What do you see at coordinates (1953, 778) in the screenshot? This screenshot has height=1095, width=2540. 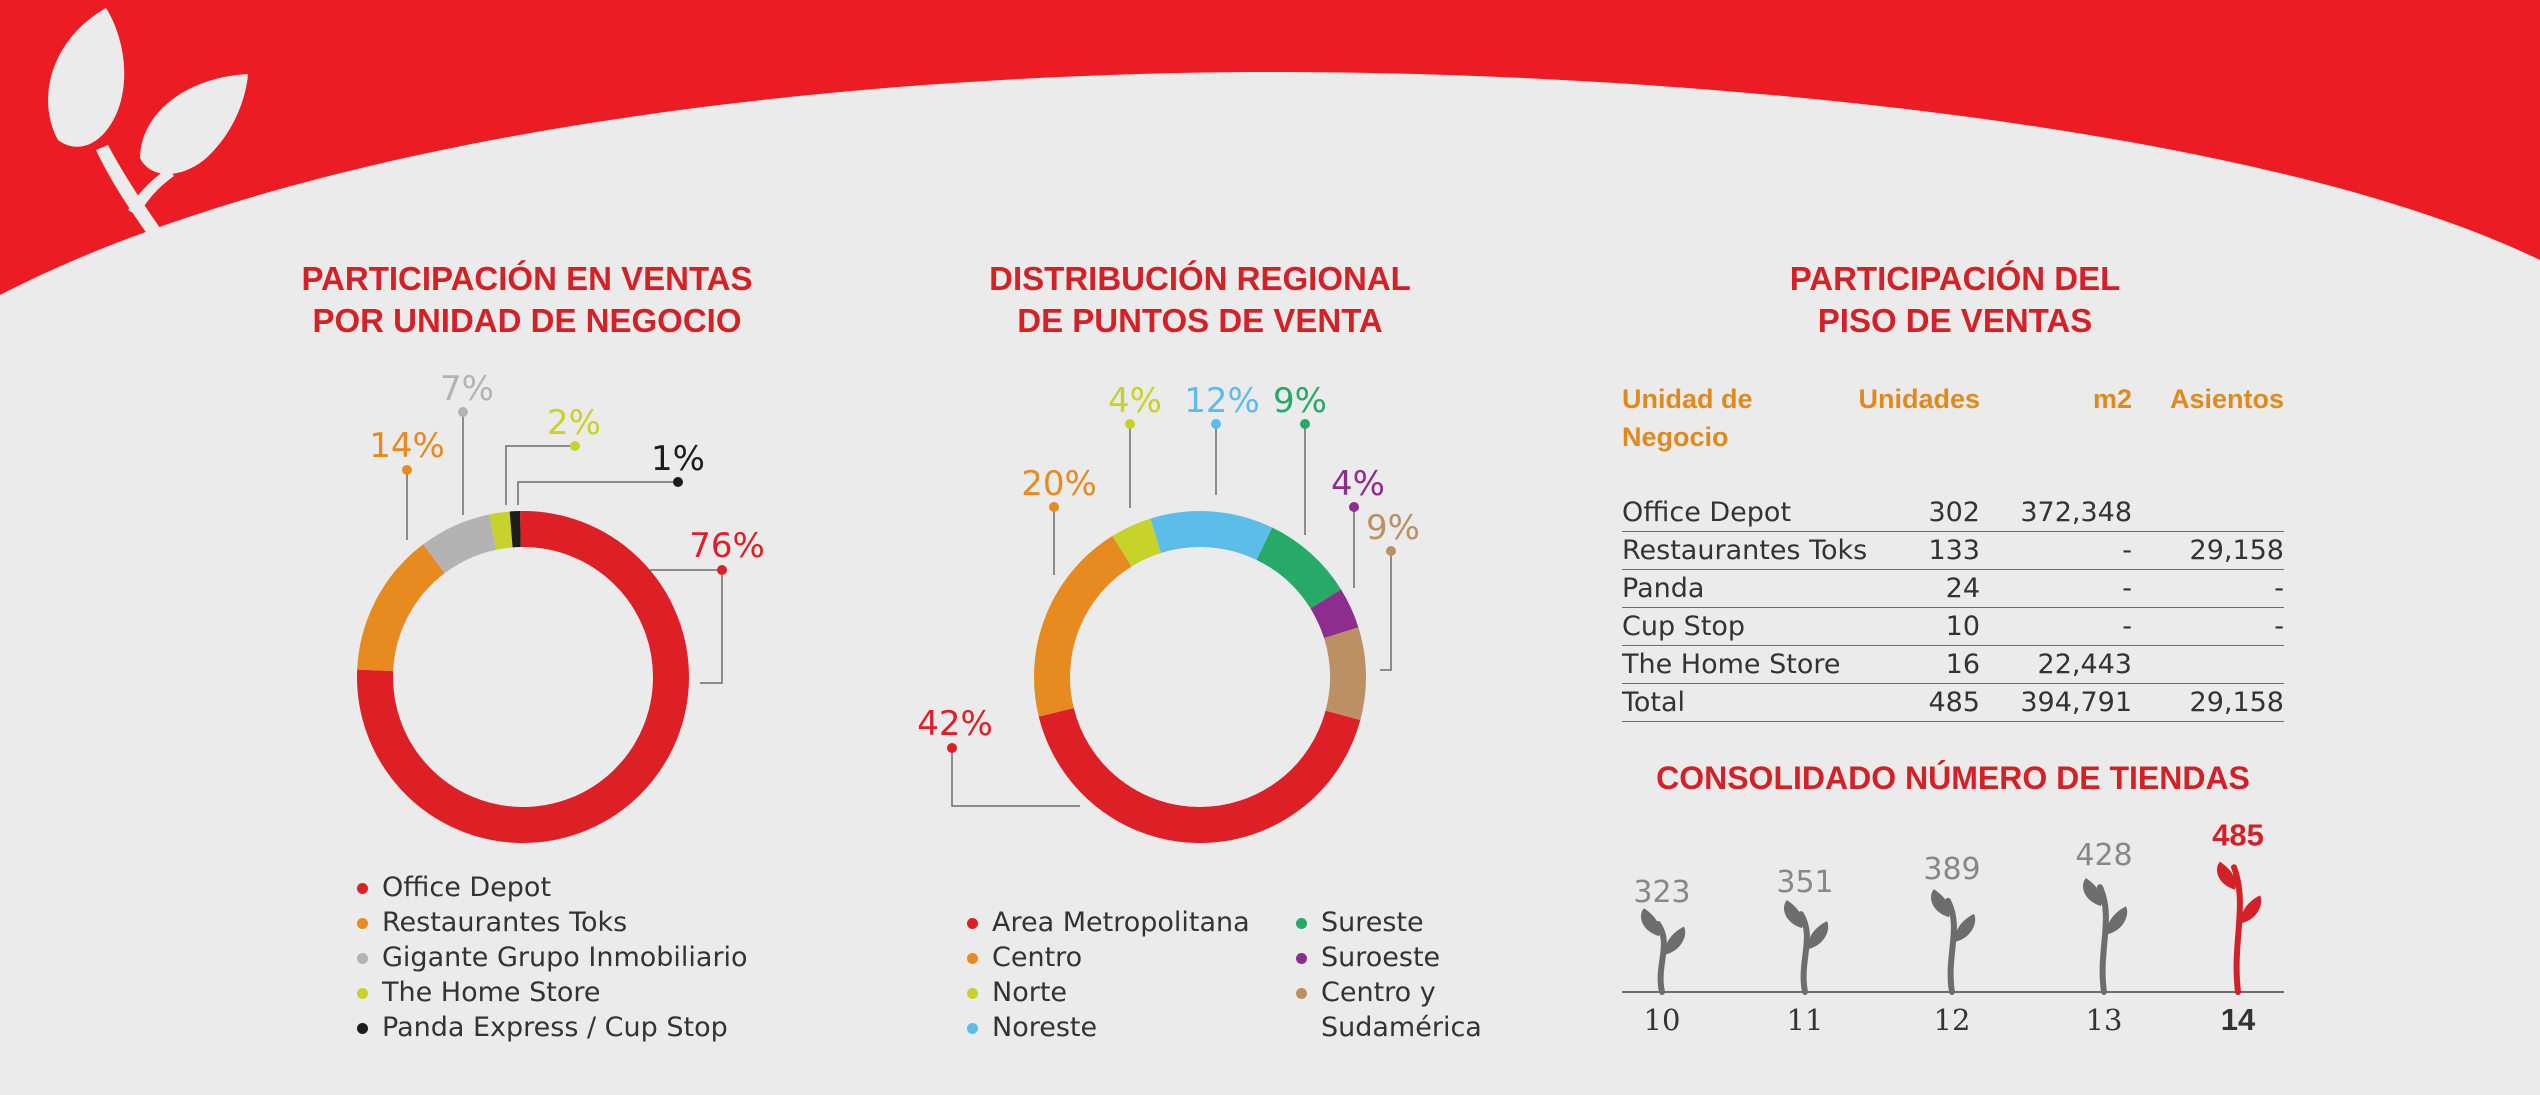 I see `consolidated-stores-title: CONSOLIDADO NÚMERO DE TIENDAS` at bounding box center [1953, 778].